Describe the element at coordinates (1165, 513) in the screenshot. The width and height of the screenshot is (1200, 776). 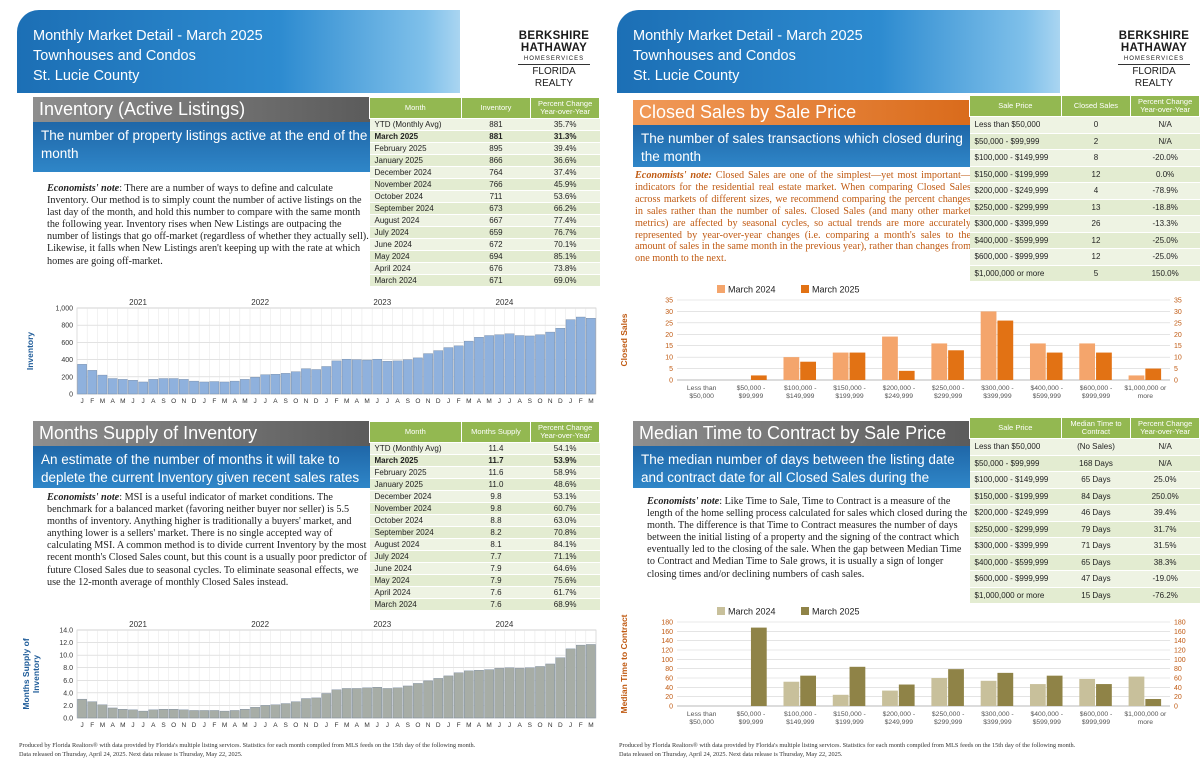
I see `table-cell: 39.4%` at that location.